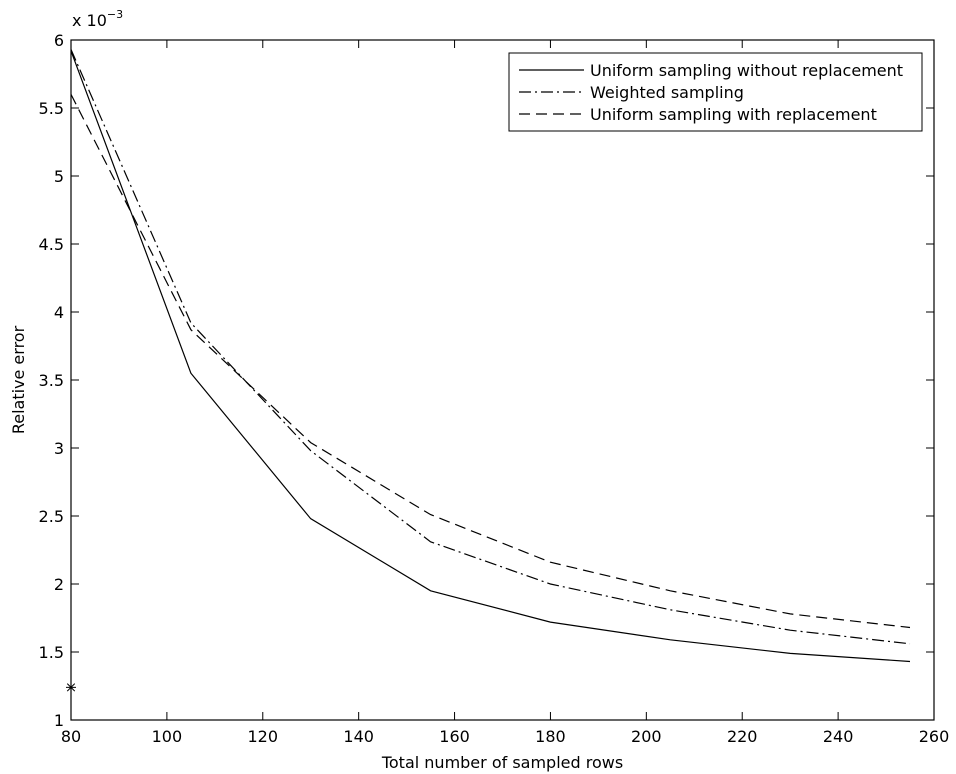  What do you see at coordinates (550, 736) in the screenshot?
I see `x-tick-label: 180` at bounding box center [550, 736].